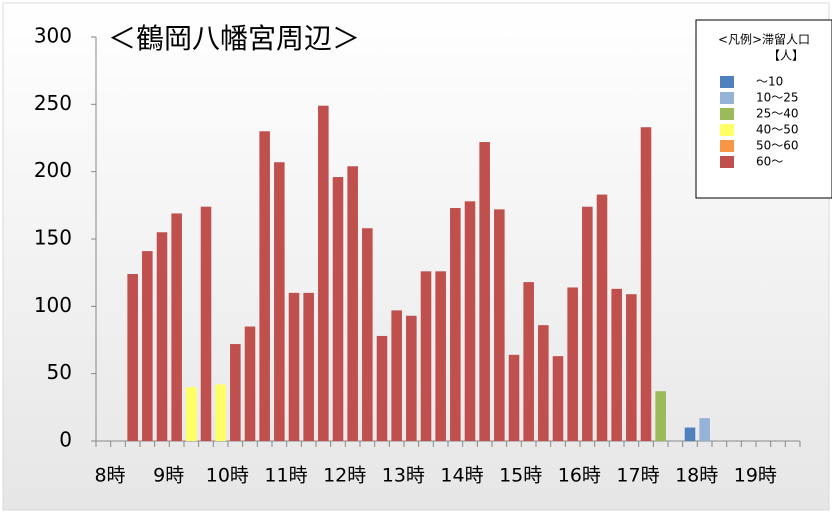 Image resolution: width=832 pixels, height=513 pixels. What do you see at coordinates (769, 162) in the screenshot?
I see `legend-label: 60～` at bounding box center [769, 162].